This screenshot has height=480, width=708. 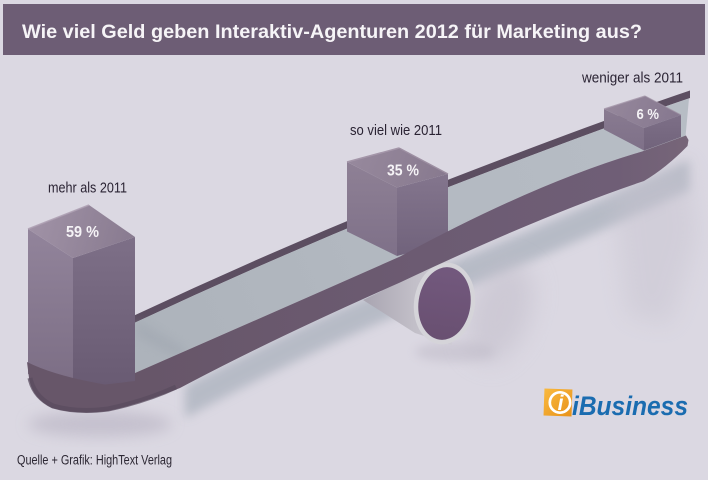 I want to click on svg-text: 35 %, so click(x=403, y=171).